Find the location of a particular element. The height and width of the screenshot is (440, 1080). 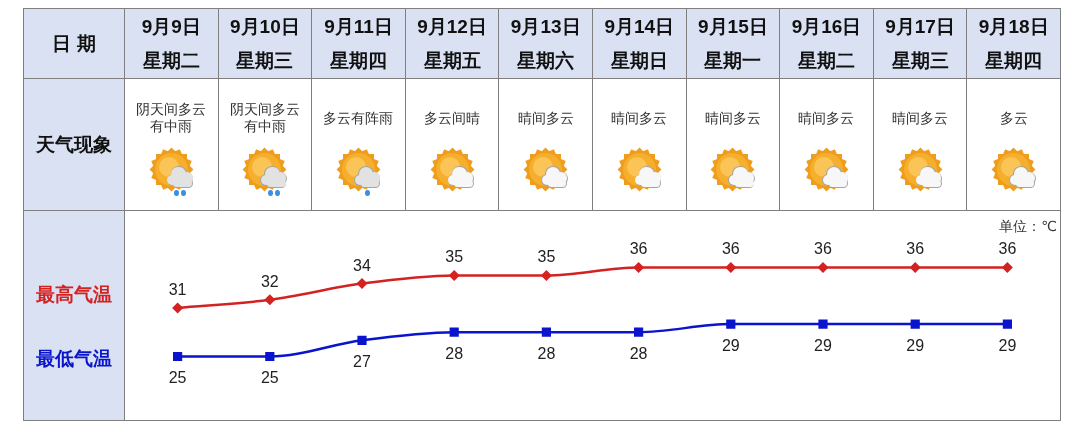

text: 单位：℃ is located at coordinates (1028, 227).